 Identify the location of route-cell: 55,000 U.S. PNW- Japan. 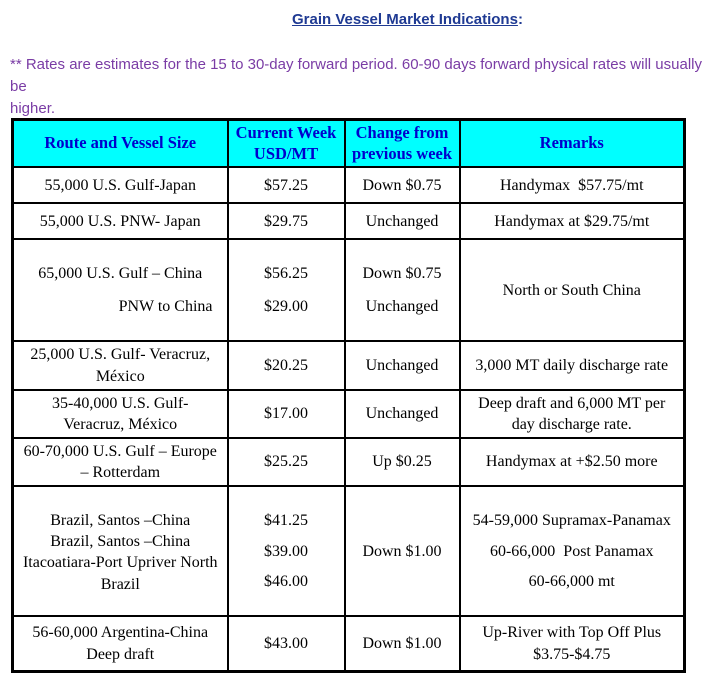
(120, 221).